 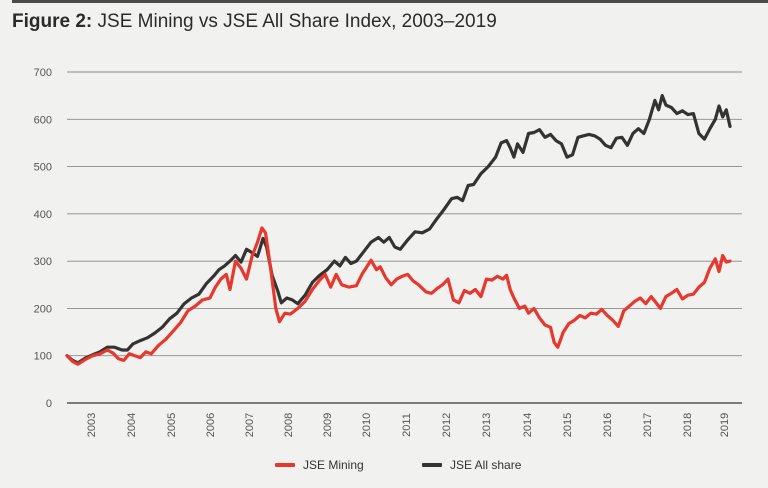 What do you see at coordinates (250, 425) in the screenshot?
I see `x-tick-label: 2007` at bounding box center [250, 425].